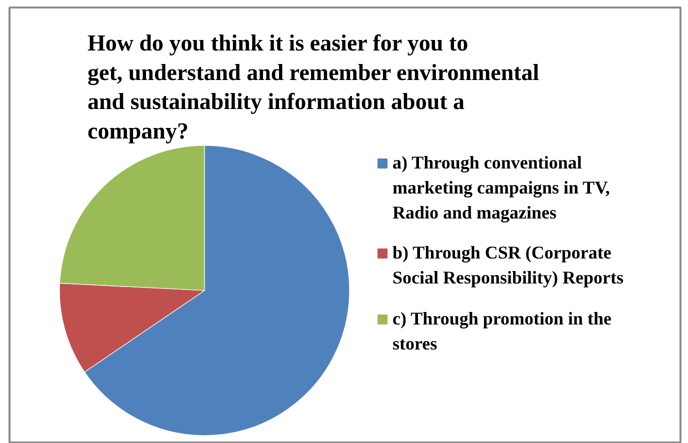 The image size is (688, 443). Describe the element at coordinates (508, 265) in the screenshot. I see `legend-label: b) Through CSR (Corporate Social Responsibility) Reports` at that location.